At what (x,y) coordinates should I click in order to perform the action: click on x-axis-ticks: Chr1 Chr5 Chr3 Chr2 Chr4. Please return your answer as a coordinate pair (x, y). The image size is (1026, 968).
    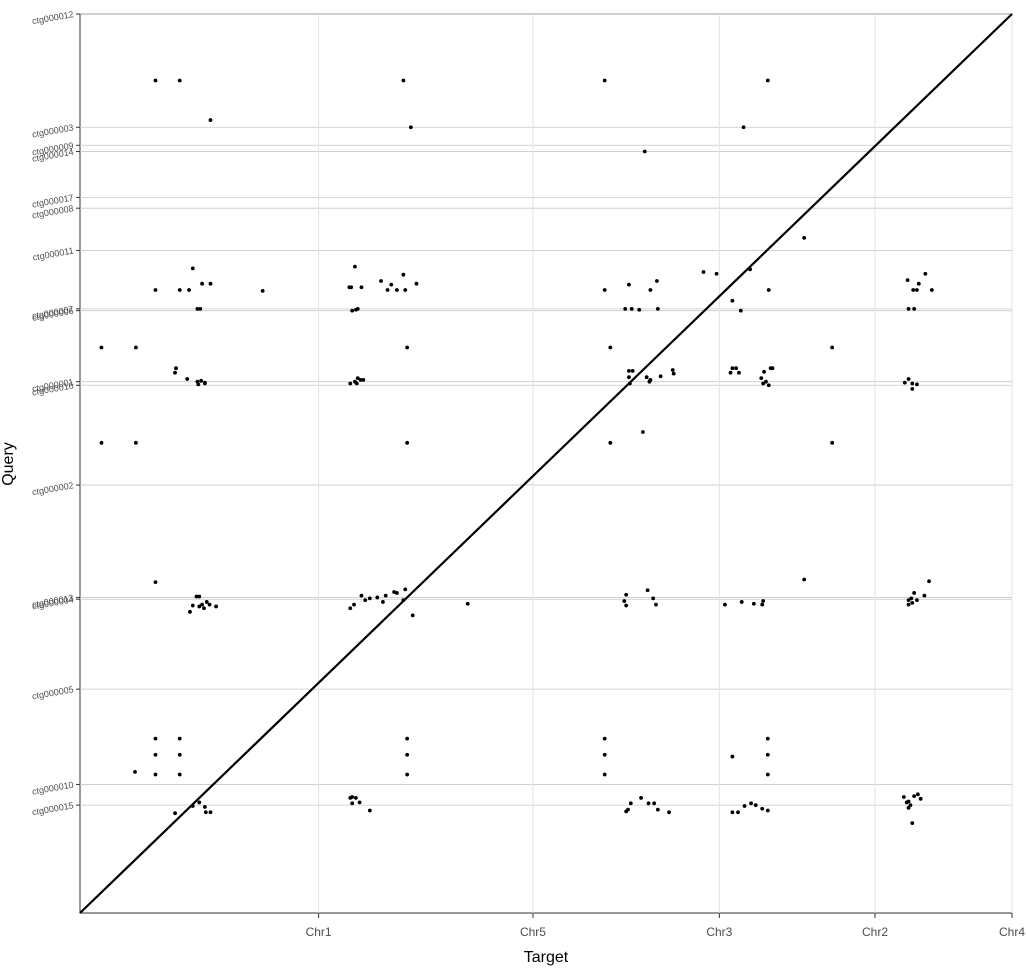
    Looking at the image, I should click on (665, 926).